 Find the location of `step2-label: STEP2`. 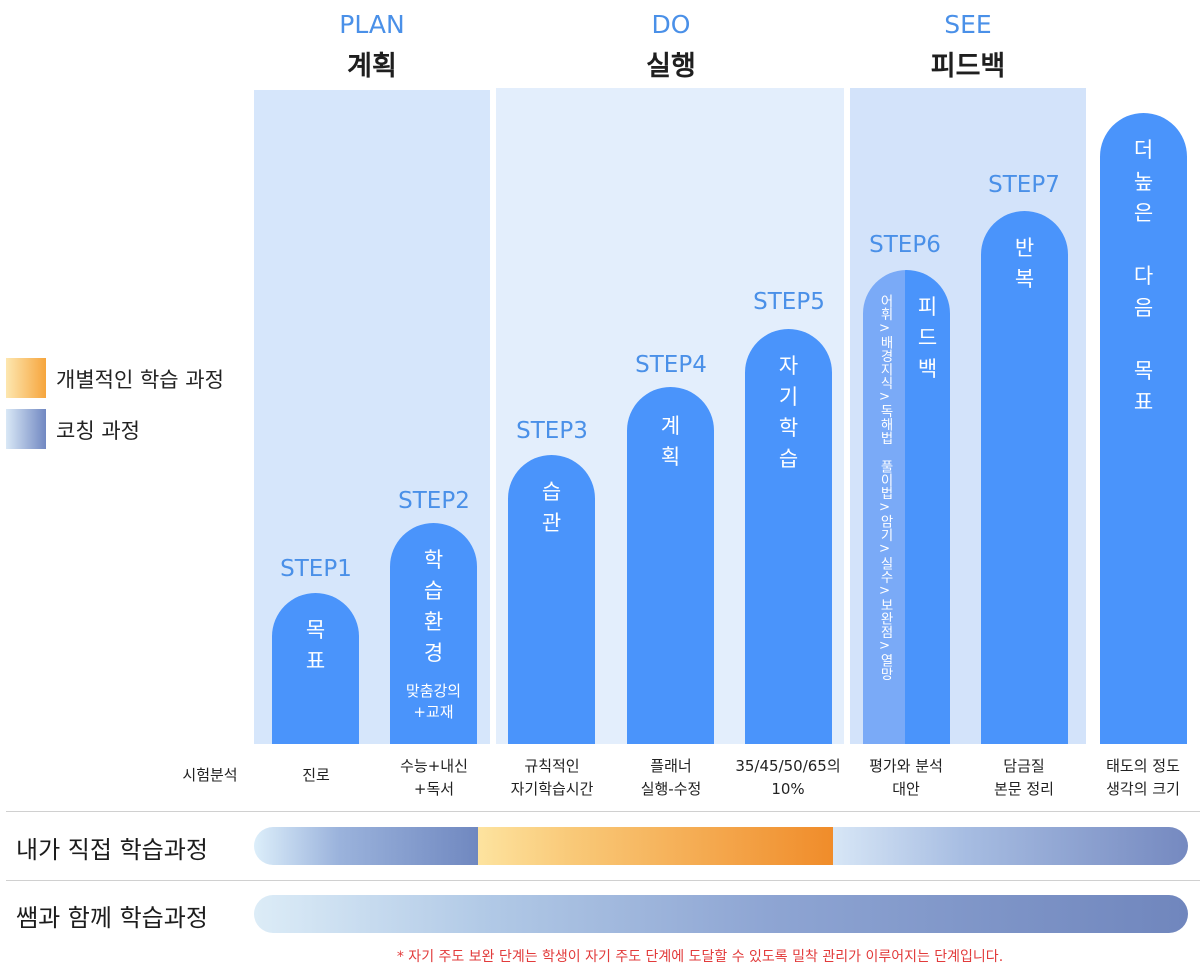

step2-label: STEP2 is located at coordinates (434, 501).